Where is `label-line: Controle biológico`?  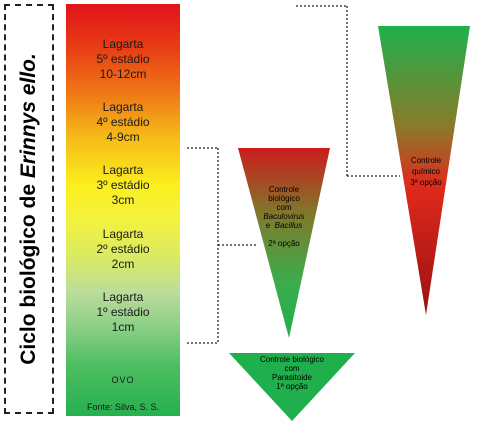 label-line: Controle biológico is located at coordinates (292, 359).